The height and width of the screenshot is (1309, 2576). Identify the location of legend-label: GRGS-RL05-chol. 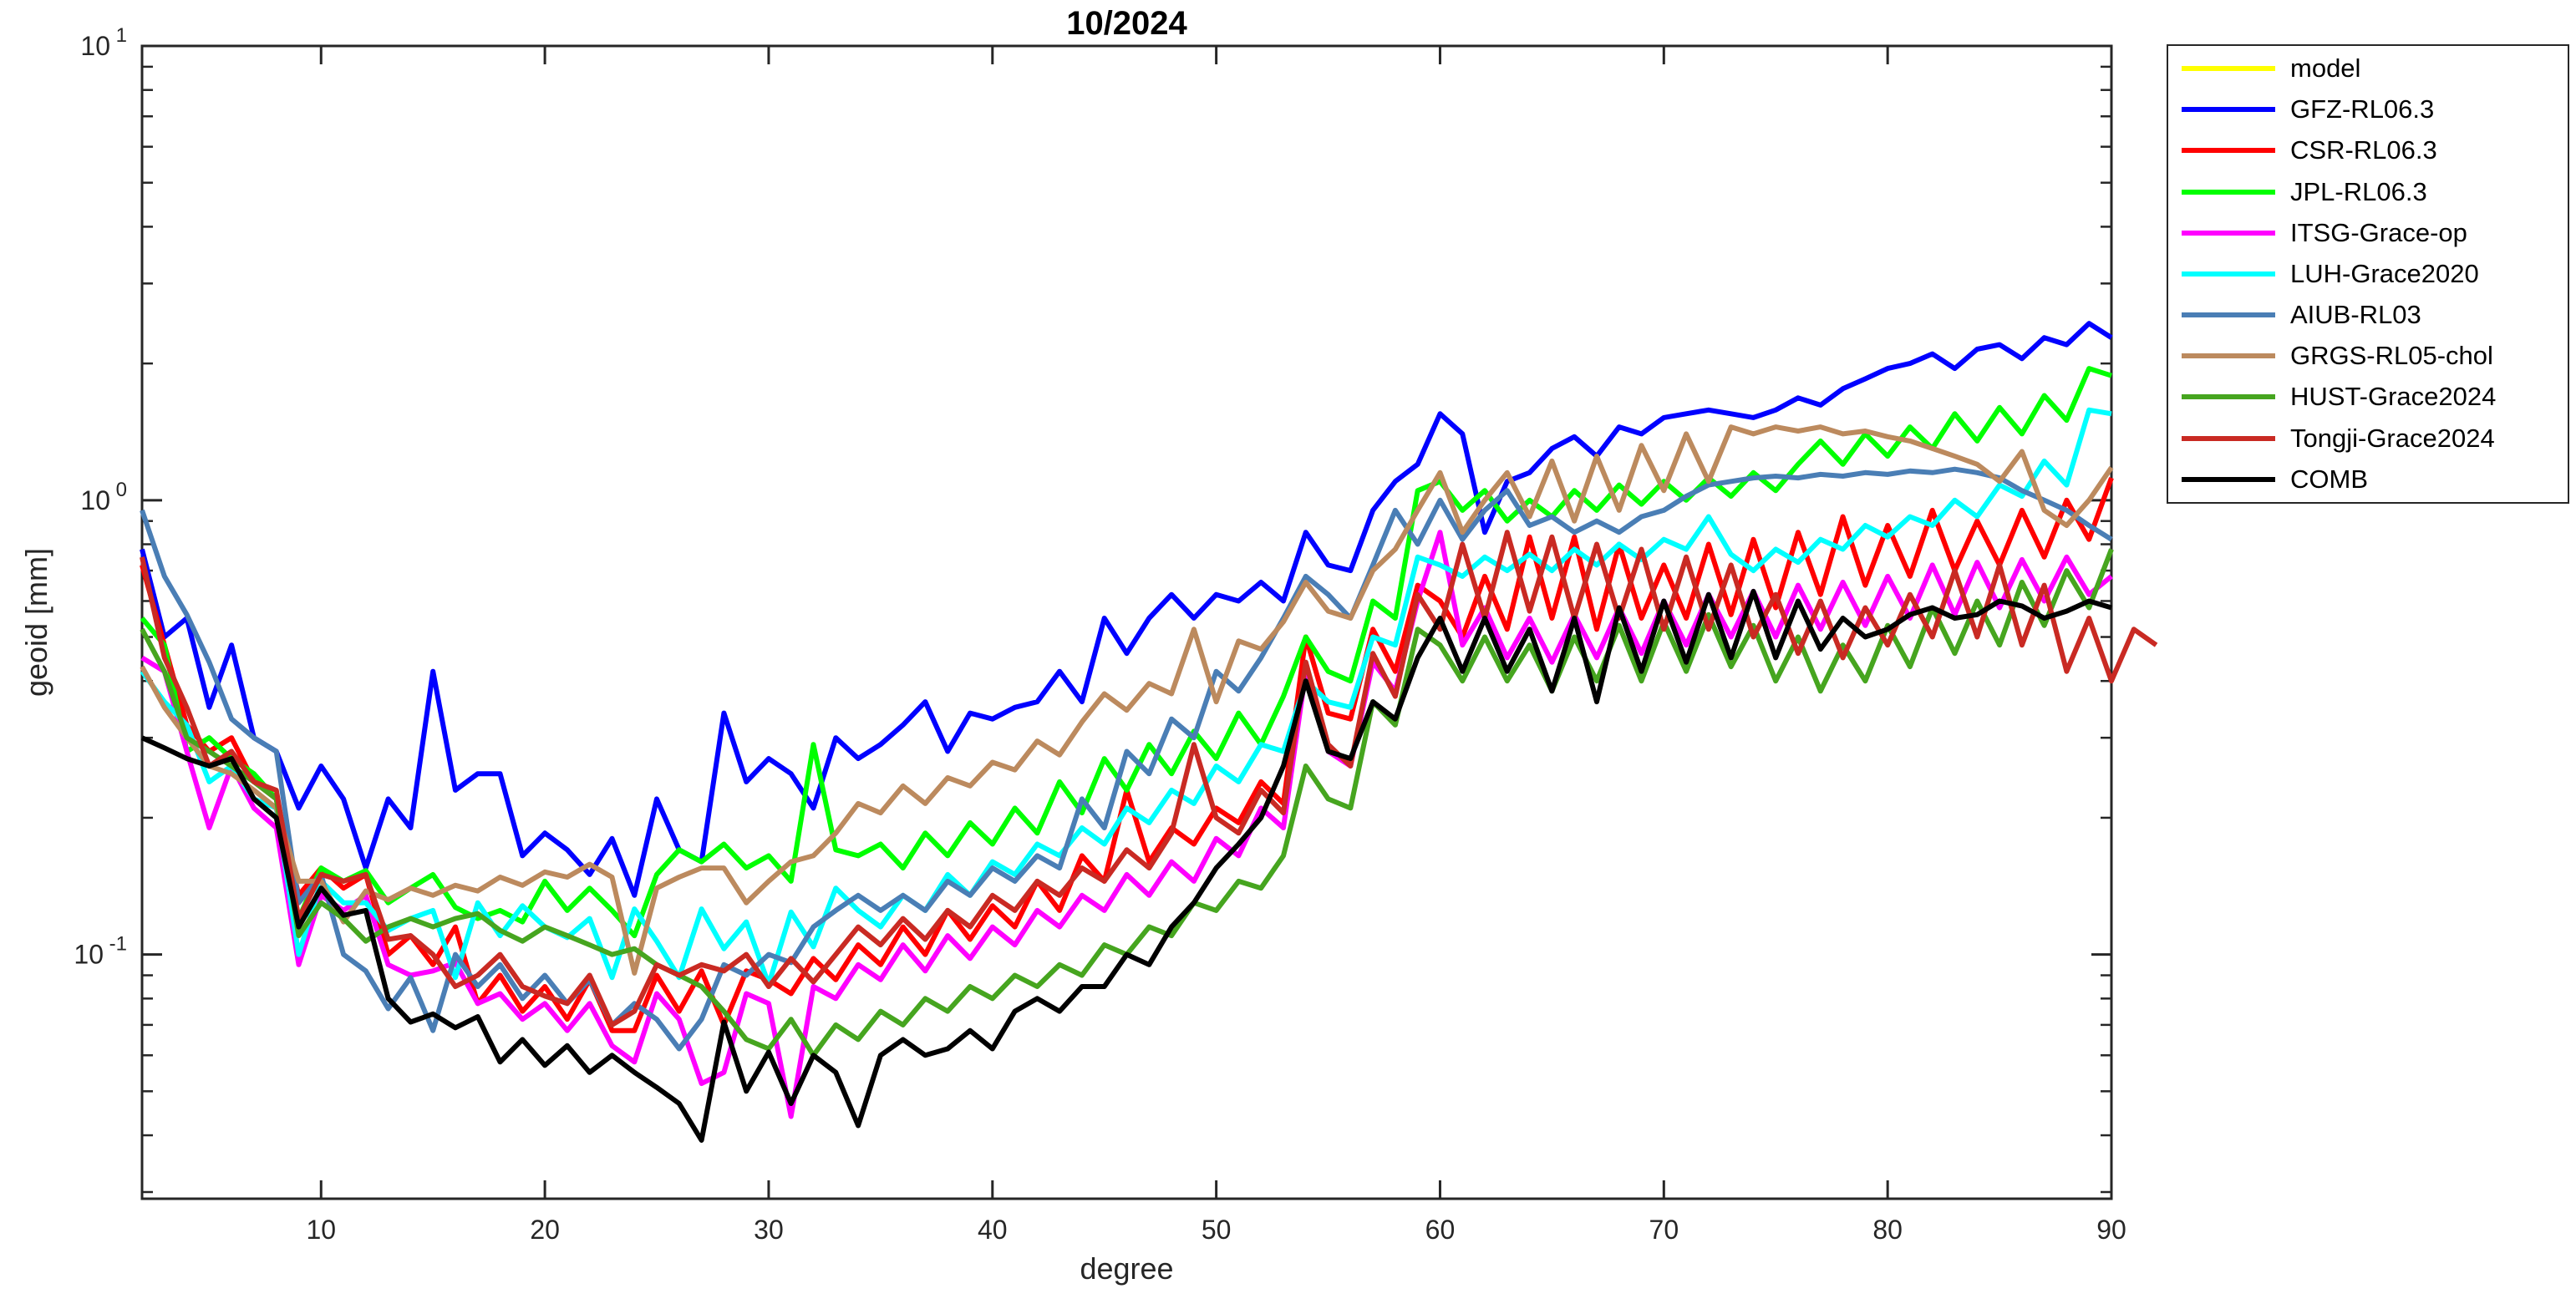
(2391, 356).